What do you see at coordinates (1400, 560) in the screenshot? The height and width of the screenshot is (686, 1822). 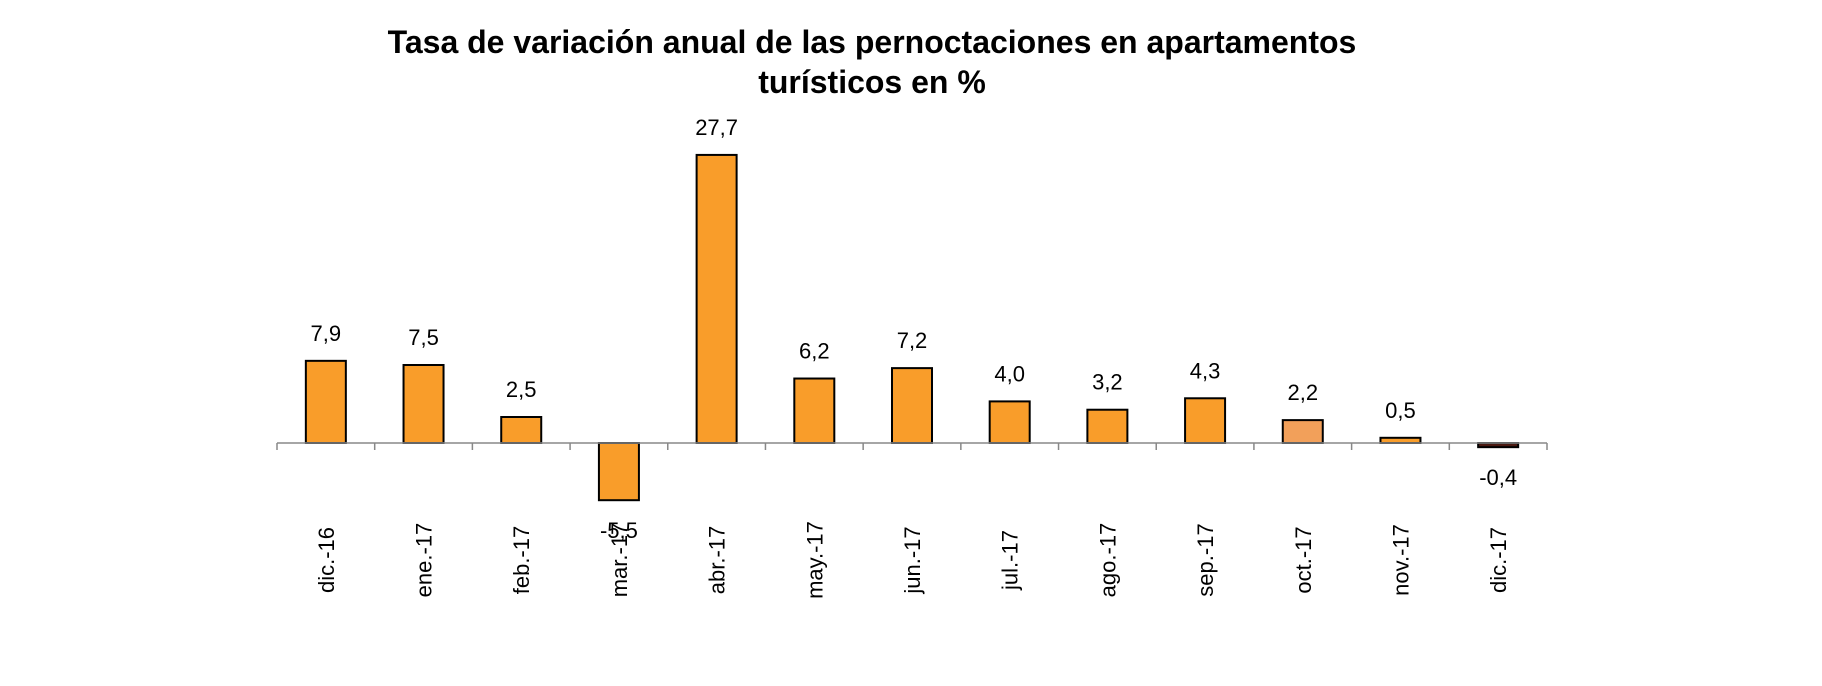 I see `tick-label-nov.-17: nov.-17` at bounding box center [1400, 560].